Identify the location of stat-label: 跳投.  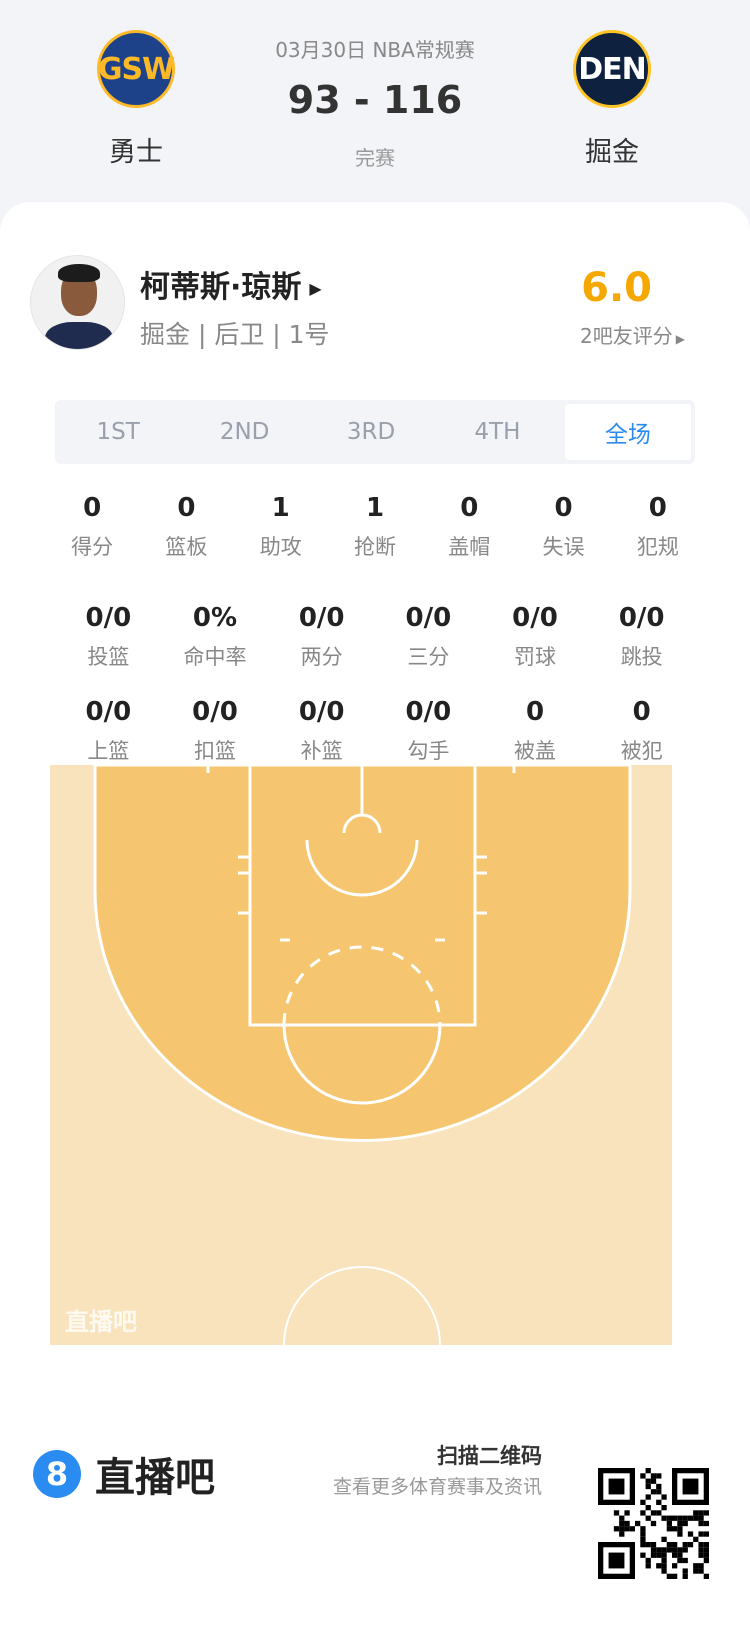
(641, 657).